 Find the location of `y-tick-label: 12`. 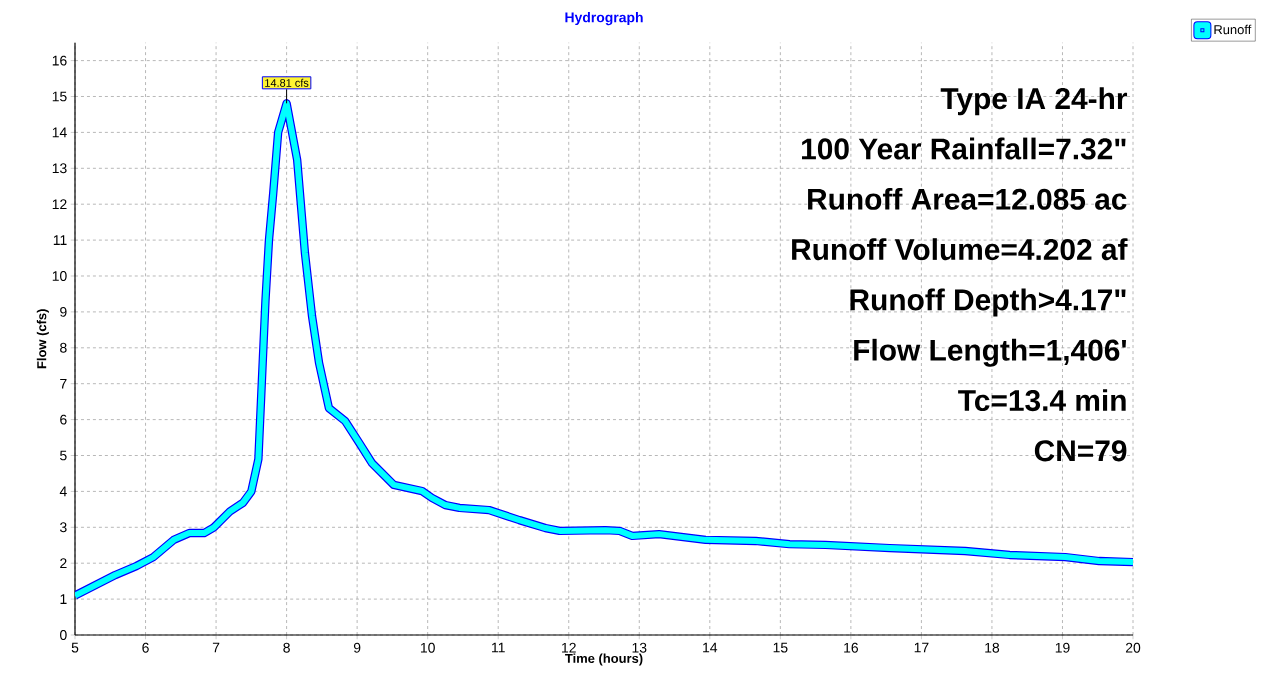

y-tick-label: 12 is located at coordinates (59, 204).